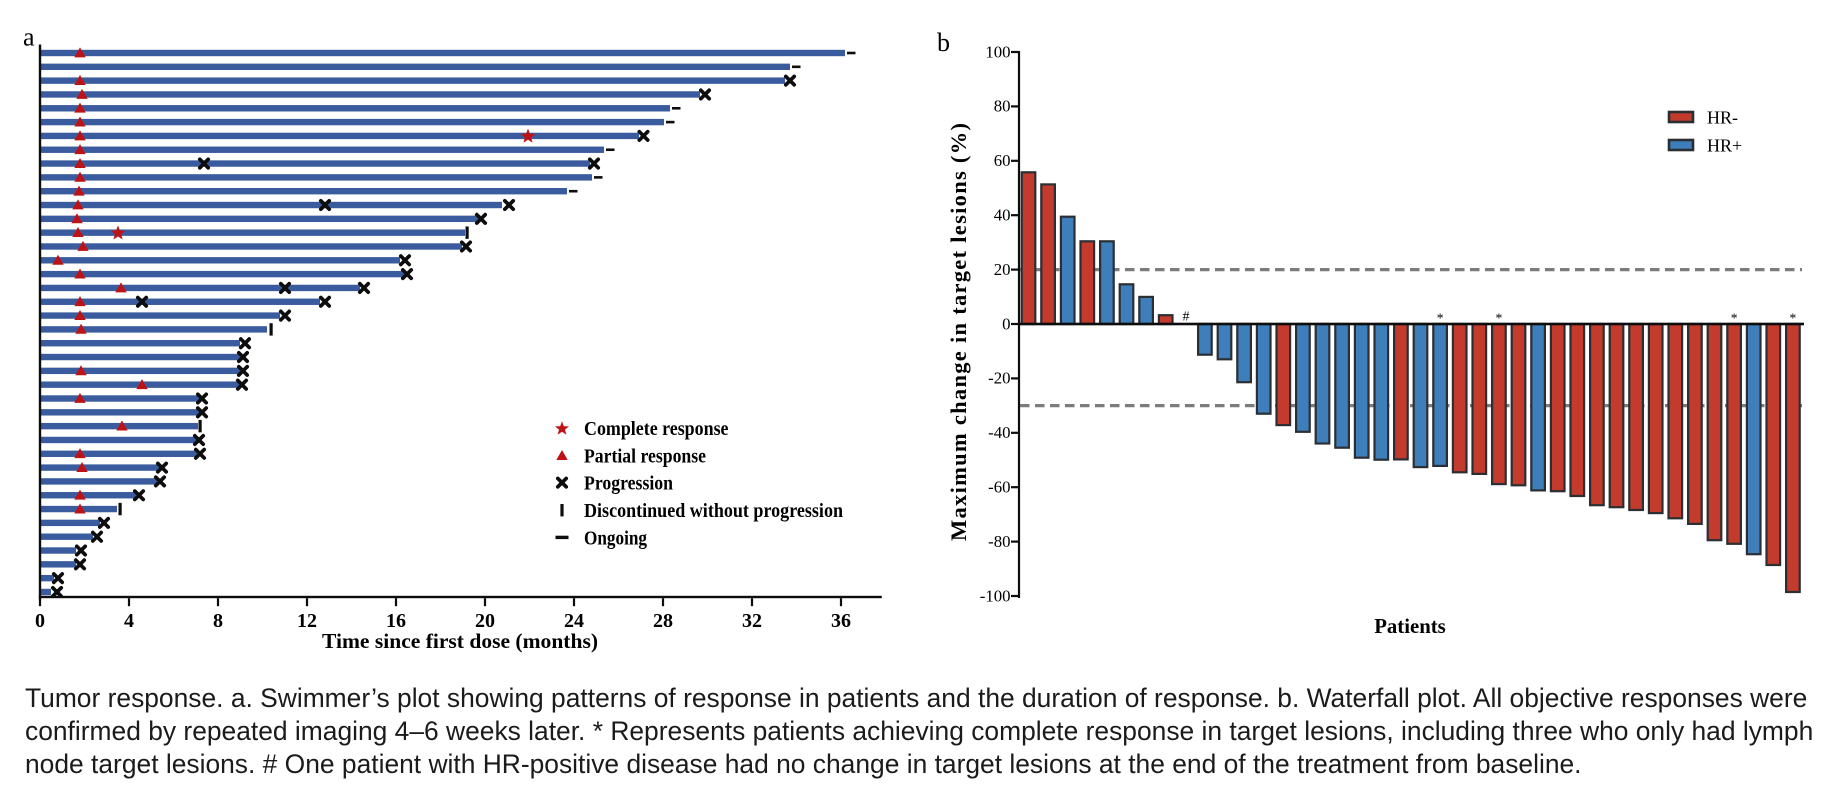  What do you see at coordinates (1002, 215) in the screenshot?
I see `svg-text: 40` at bounding box center [1002, 215].